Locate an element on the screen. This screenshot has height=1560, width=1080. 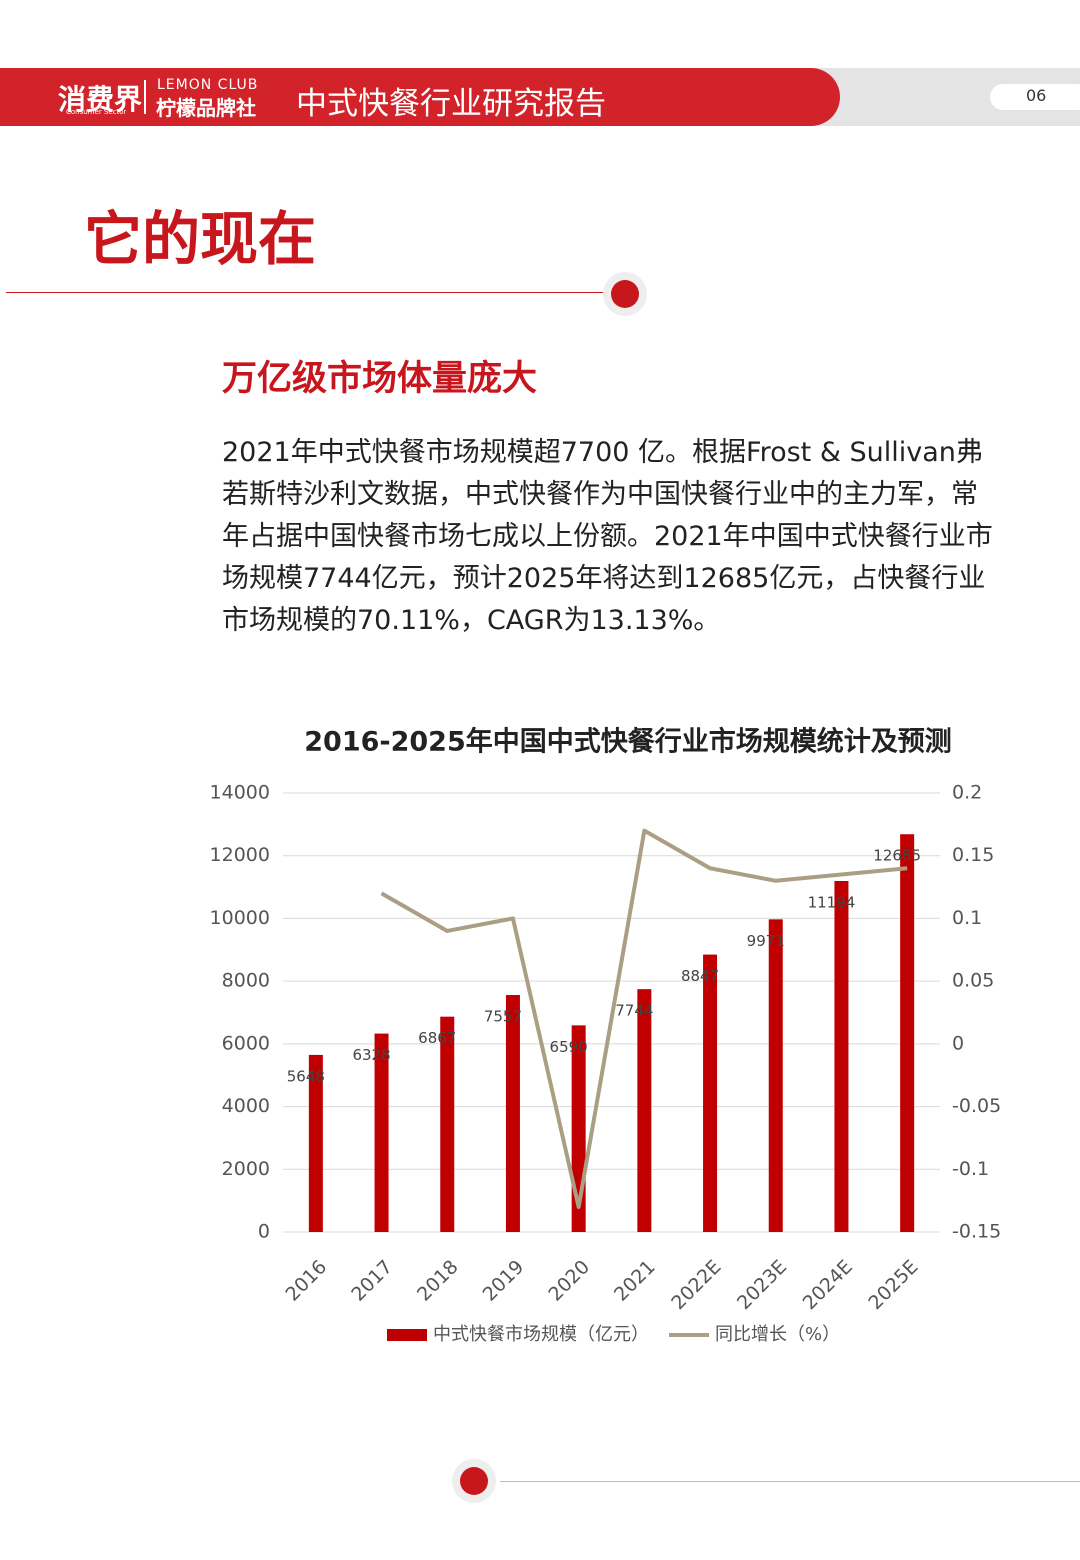
y2-tick-label: -0.15 is located at coordinates (976, 1232).